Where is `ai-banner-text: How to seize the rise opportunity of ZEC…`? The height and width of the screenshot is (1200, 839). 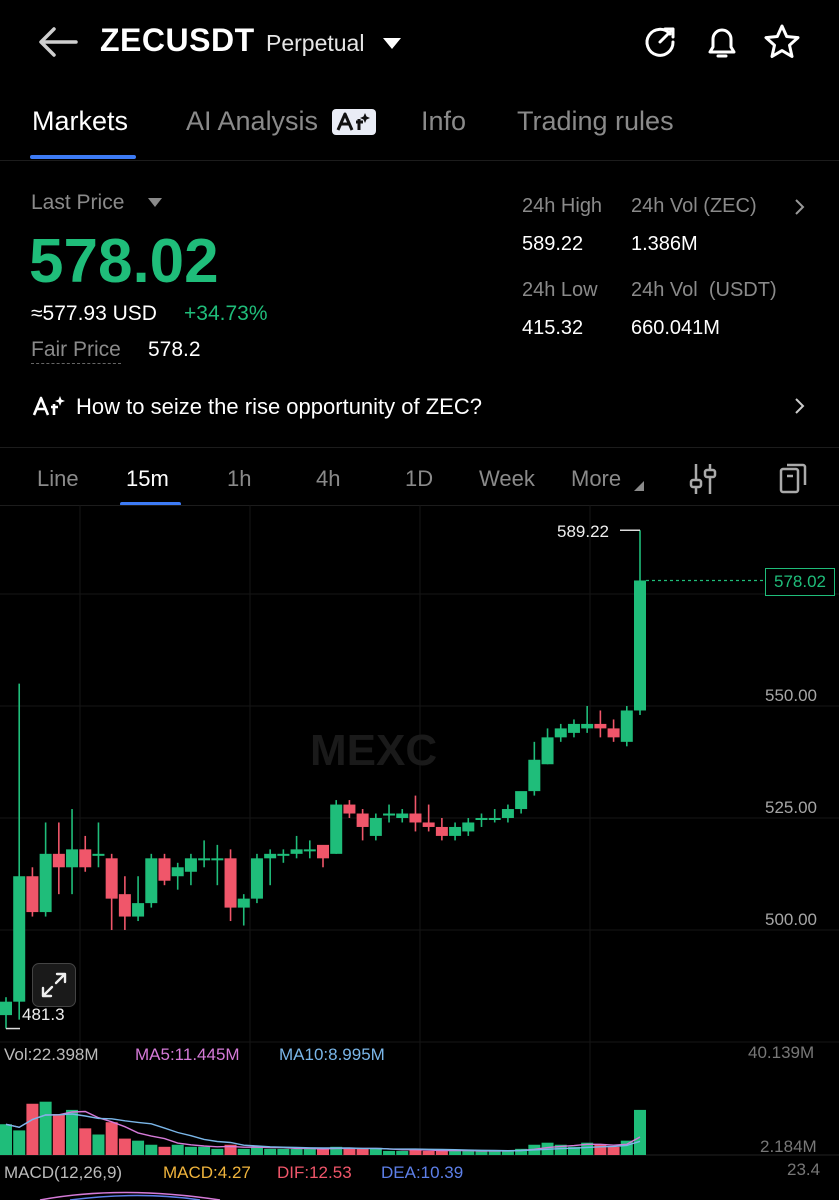 ai-banner-text: How to seize the rise opportunity of ZEC… is located at coordinates (279, 406).